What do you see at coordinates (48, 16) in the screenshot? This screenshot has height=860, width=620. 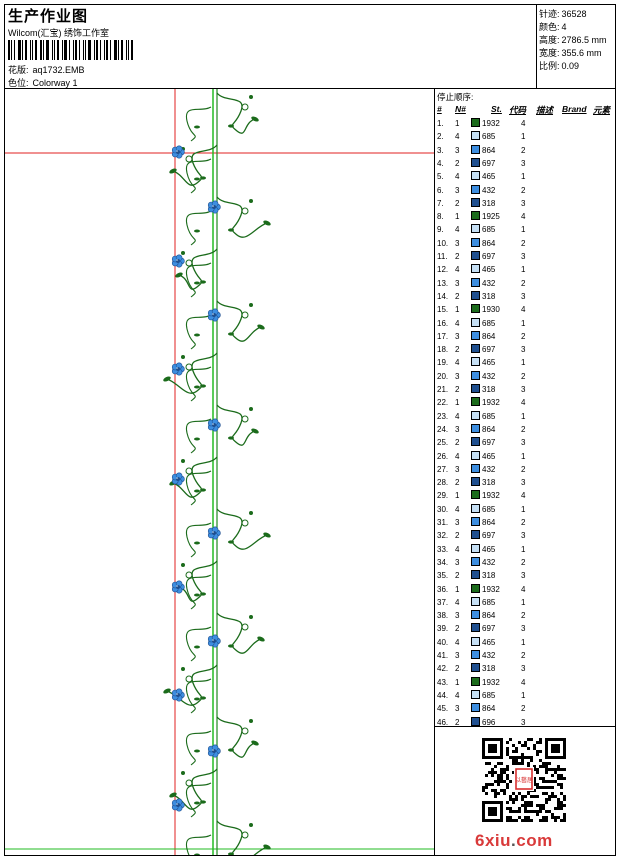 I see `page-title: 生产作业图` at bounding box center [48, 16].